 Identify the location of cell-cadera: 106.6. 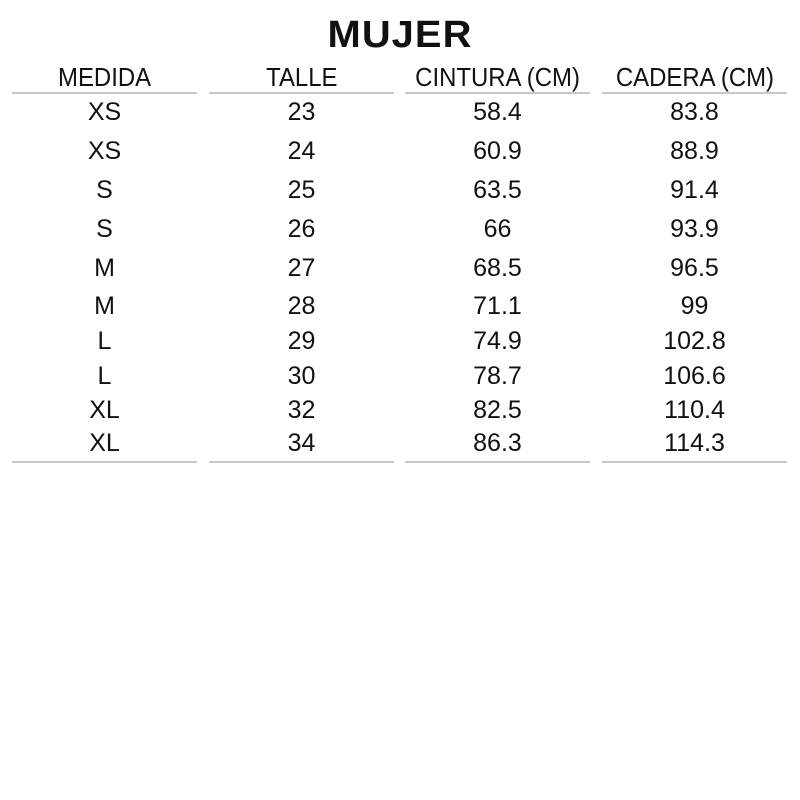
(694, 376).